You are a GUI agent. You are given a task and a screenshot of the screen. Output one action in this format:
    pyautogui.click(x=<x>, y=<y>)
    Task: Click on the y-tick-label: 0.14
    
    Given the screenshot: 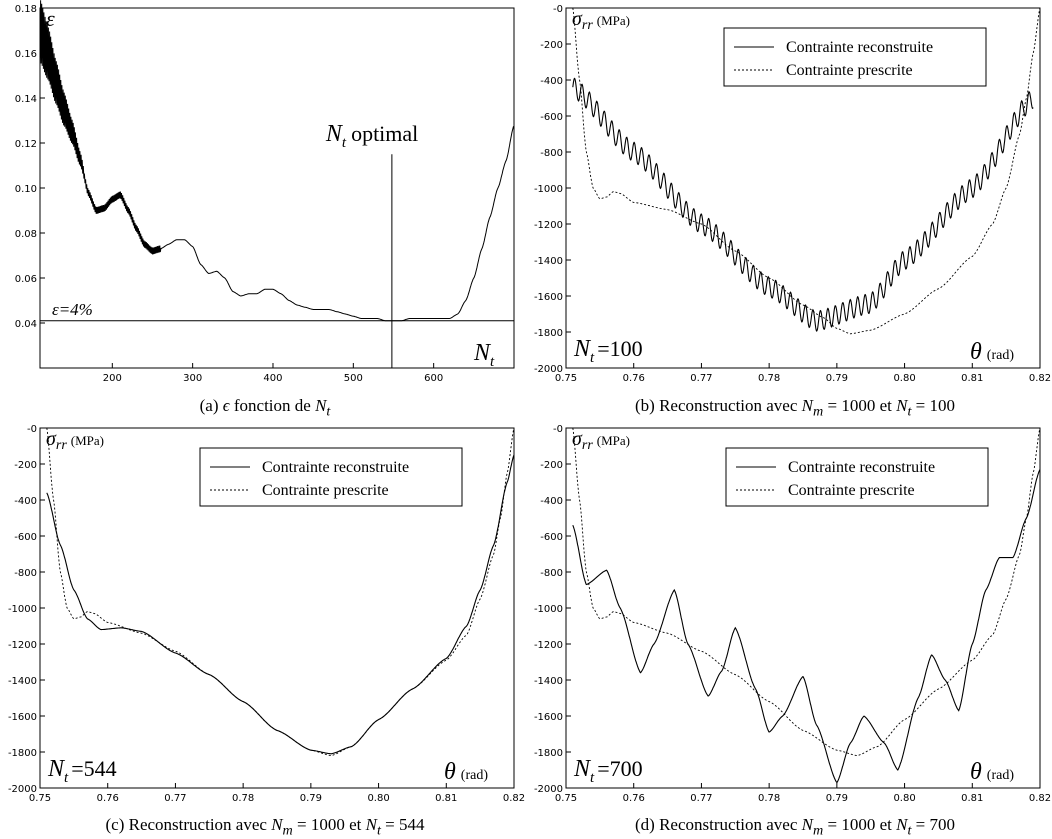 What is the action you would take?
    pyautogui.click(x=26, y=99)
    